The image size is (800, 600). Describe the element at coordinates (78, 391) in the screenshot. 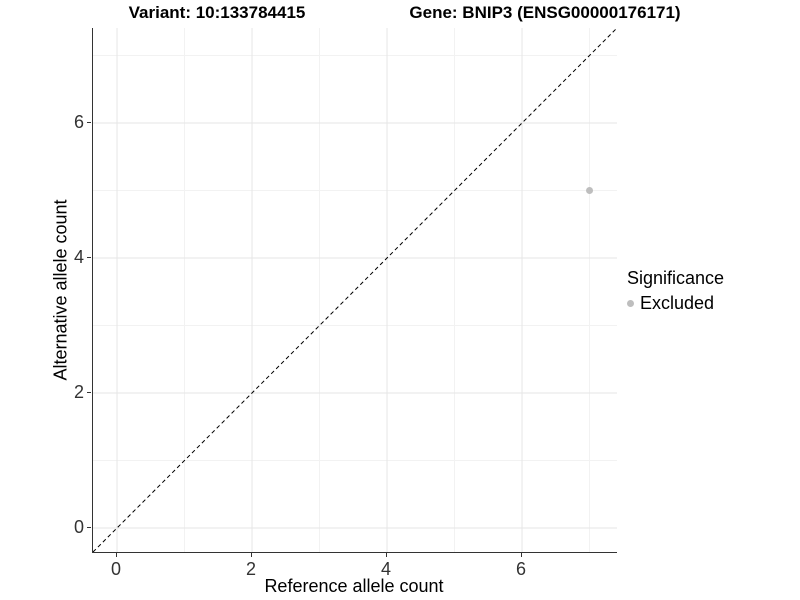

I see `y-axis-tick-label: 2` at that location.